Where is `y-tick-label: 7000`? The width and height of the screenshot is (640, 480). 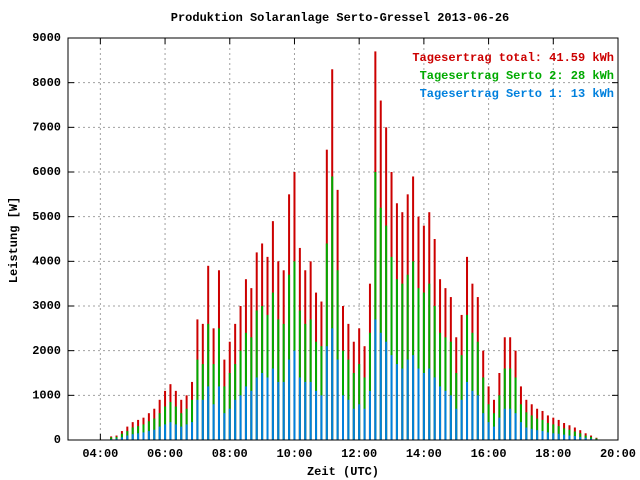 y-tick-label: 7000 is located at coordinates (46, 128).